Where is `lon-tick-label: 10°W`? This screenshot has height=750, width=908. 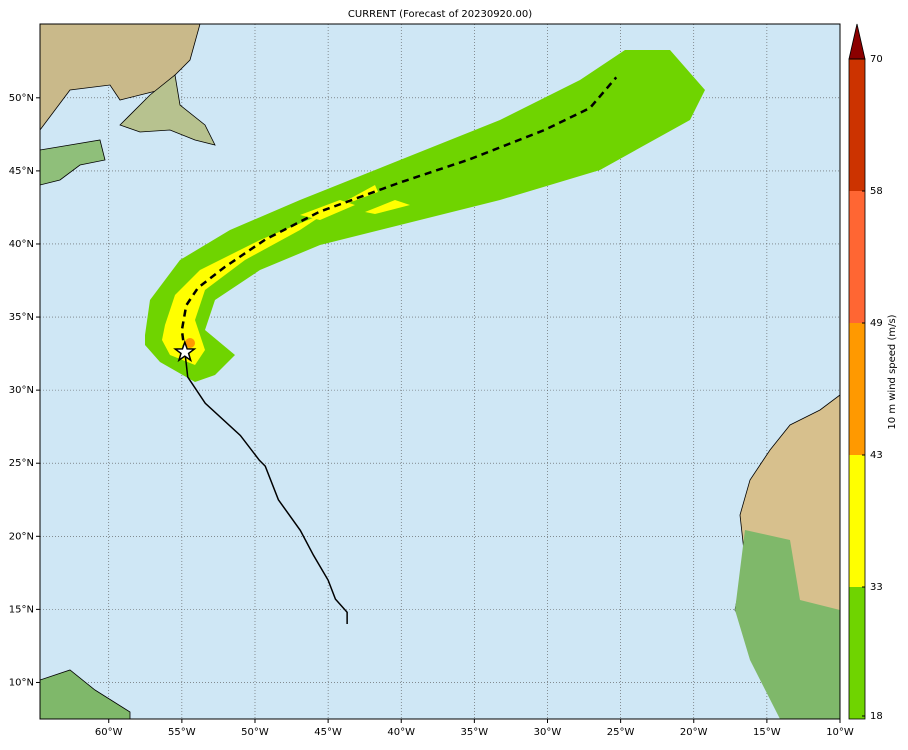 lon-tick-label: 10°W is located at coordinates (840, 732).